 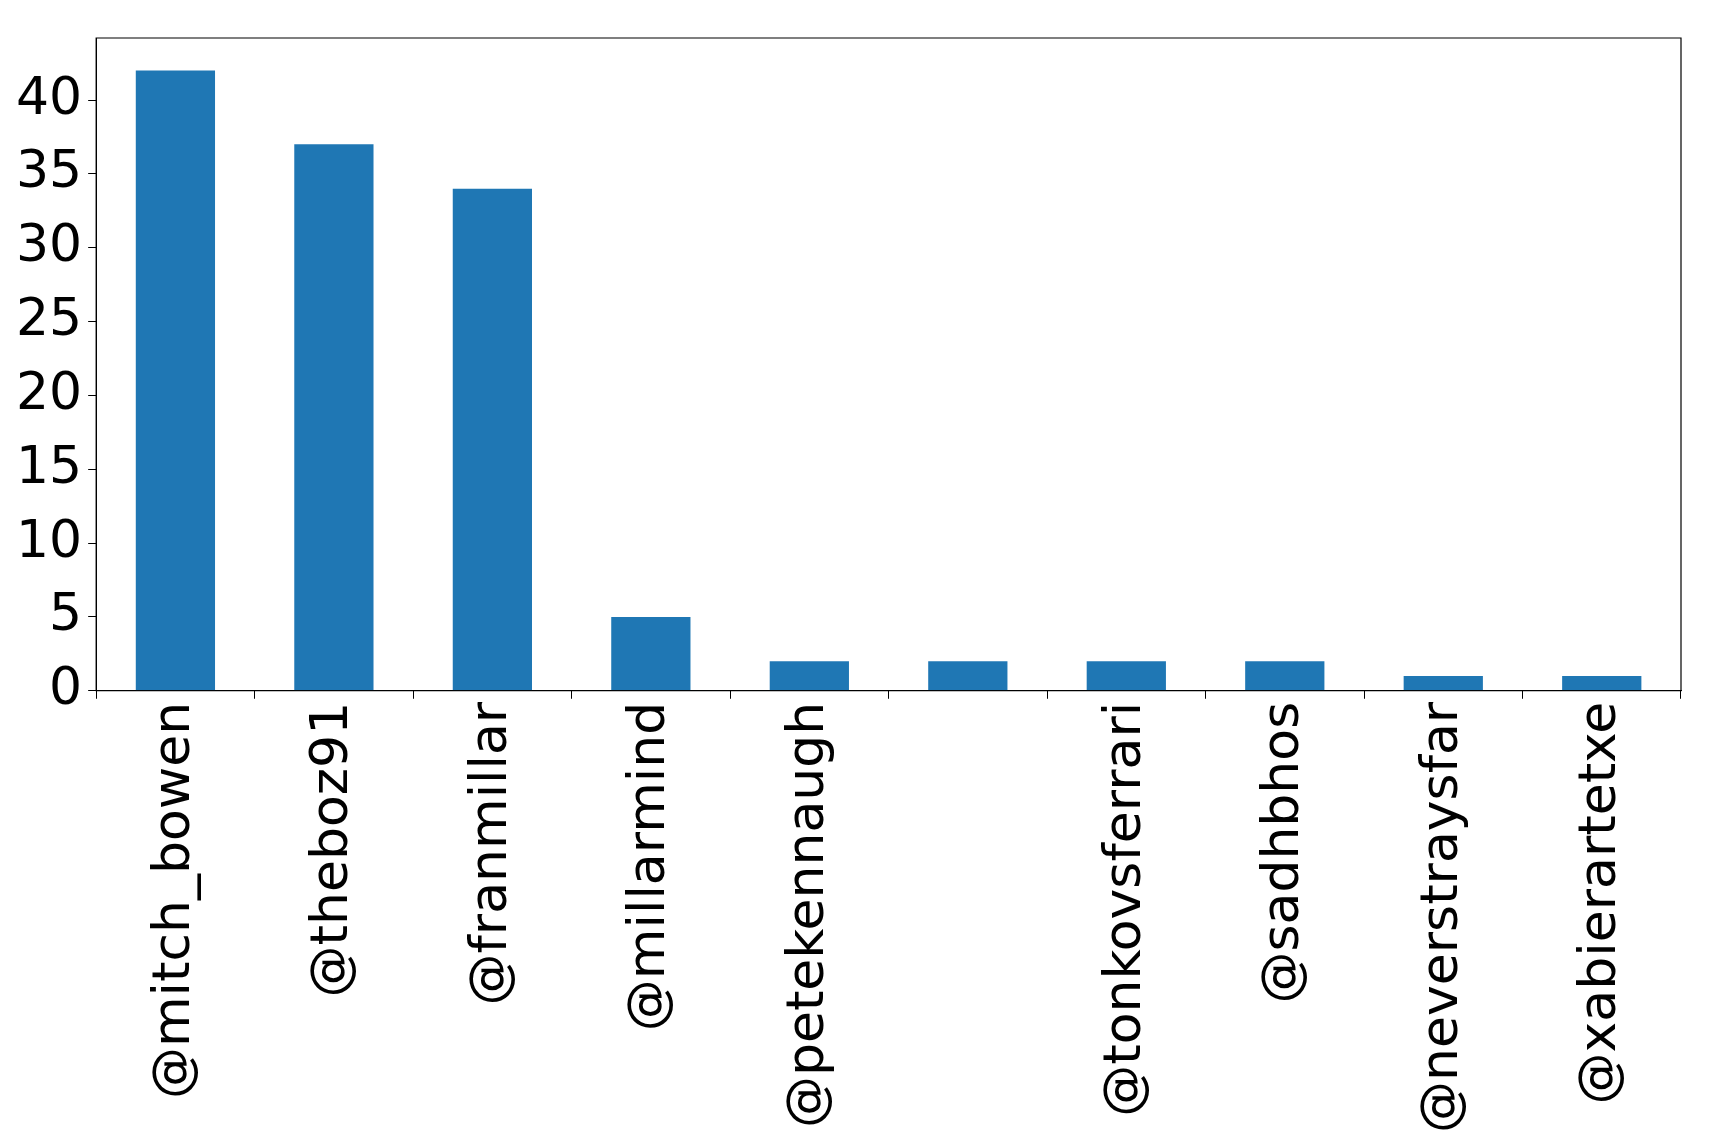 What do you see at coordinates (49, 95) in the screenshot?
I see `y-tick-label: 40` at bounding box center [49, 95].